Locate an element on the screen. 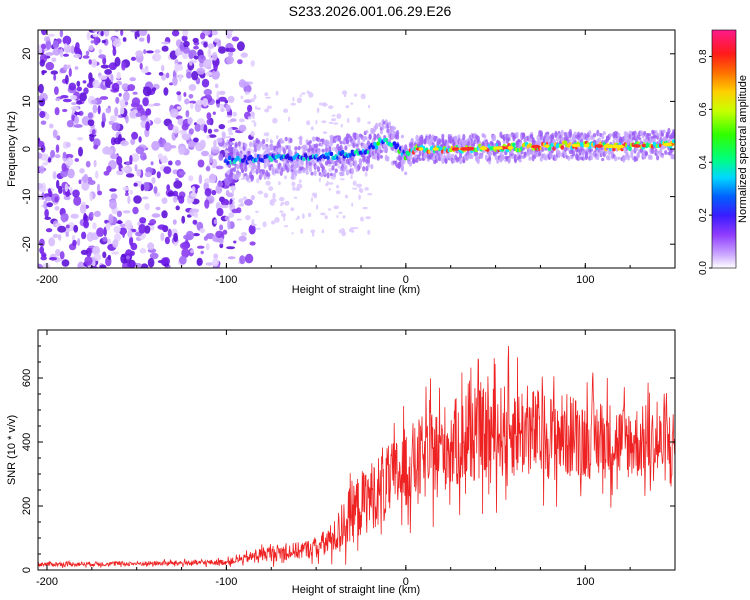 The height and width of the screenshot is (600, 750). colorbar-axes: 0.0 0.2 0.4 0.6 0.8 is located at coordinates (717, 152).